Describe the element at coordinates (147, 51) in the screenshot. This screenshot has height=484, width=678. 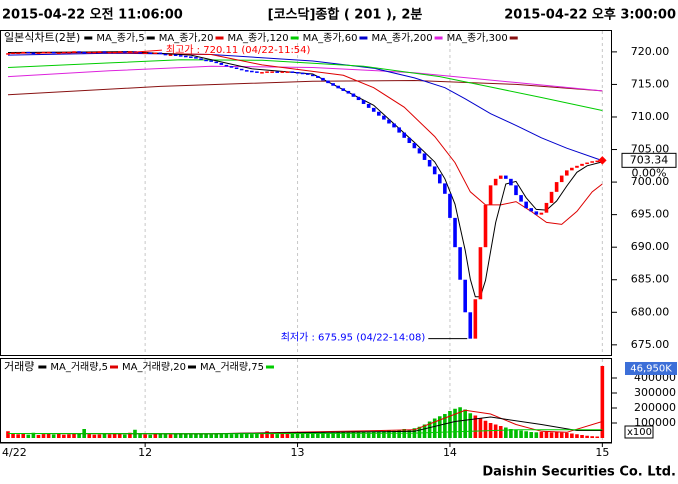
I see `annotation-arrow` at that location.